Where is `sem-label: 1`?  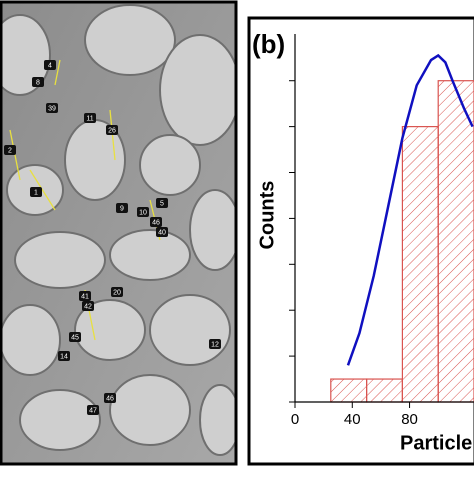
sem-label: 1 is located at coordinates (36, 192).